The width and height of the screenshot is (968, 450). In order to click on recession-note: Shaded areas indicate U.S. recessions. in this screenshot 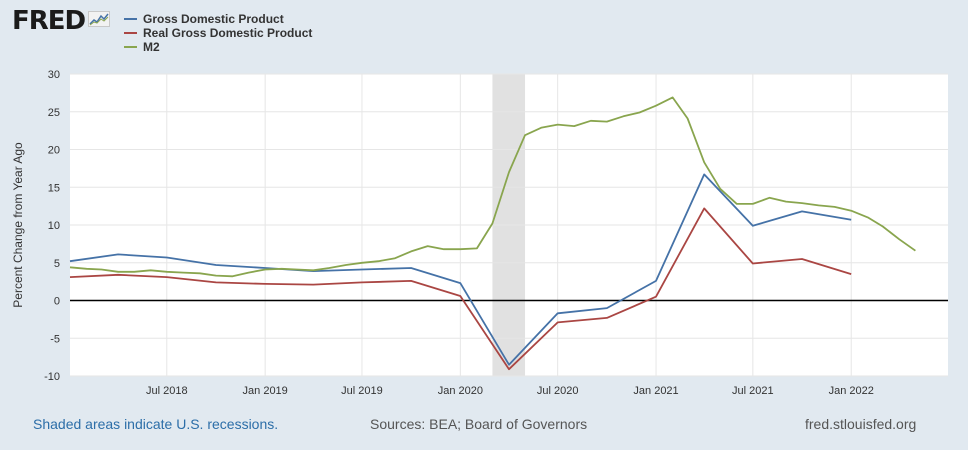, I will do `click(156, 424)`.